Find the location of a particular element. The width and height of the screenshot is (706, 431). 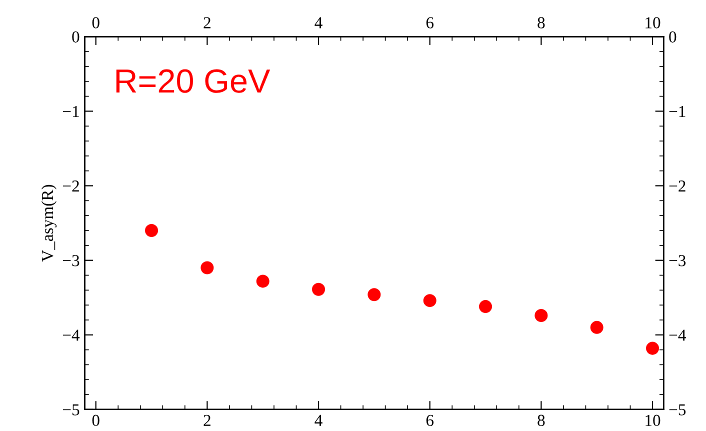

y2-tick-label: −4 is located at coordinates (677, 335).